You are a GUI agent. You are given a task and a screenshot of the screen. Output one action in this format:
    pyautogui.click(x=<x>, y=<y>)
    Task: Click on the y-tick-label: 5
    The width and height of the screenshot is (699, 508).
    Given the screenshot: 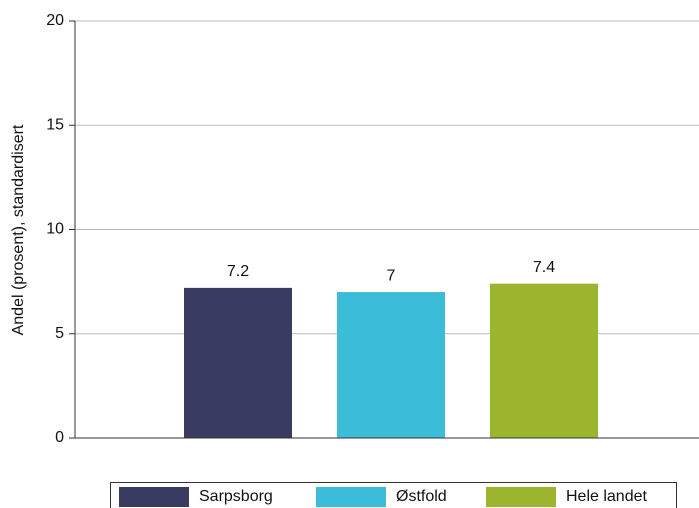 What is the action you would take?
    pyautogui.click(x=59, y=333)
    